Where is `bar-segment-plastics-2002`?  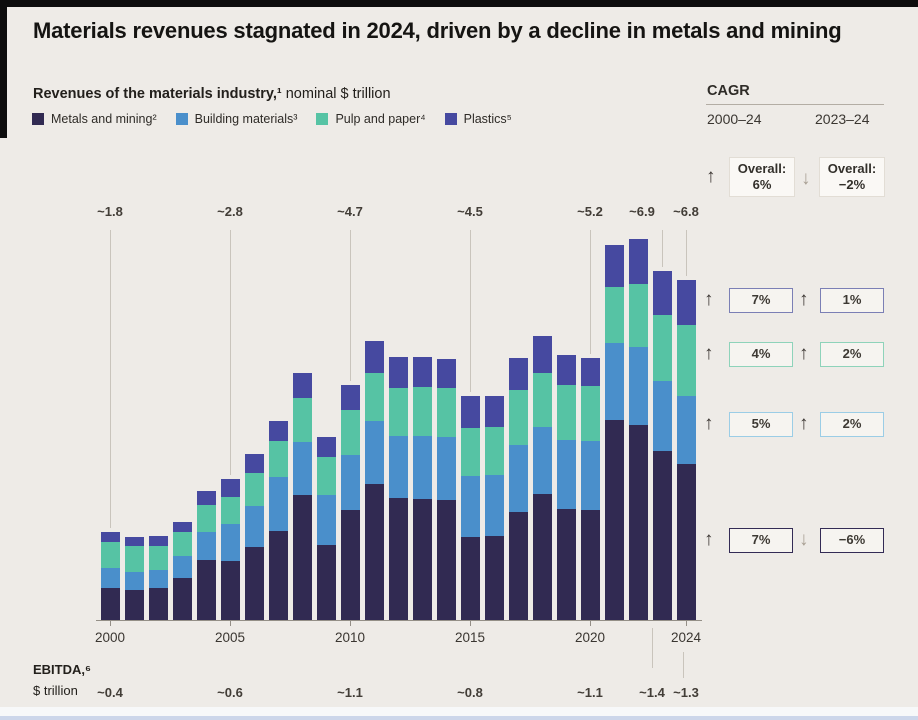 bar-segment-plastics-2002 is located at coordinates (158, 540).